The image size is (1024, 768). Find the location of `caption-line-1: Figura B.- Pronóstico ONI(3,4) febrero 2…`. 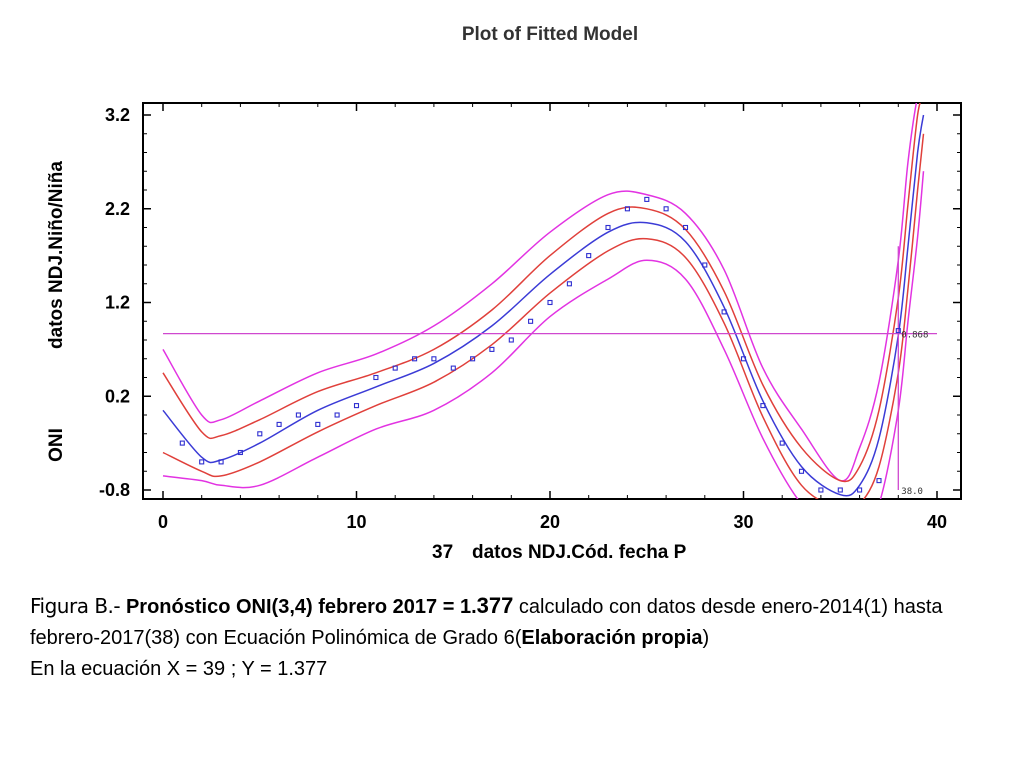

caption-line-1: Figura B.- Pronóstico ONI(3,4) febrero 2… is located at coordinates (520, 622).